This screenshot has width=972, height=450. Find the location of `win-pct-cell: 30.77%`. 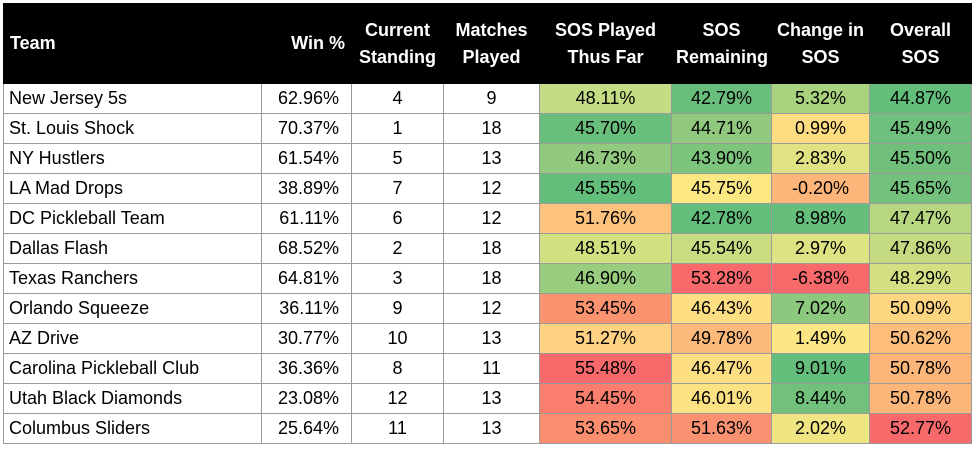

win-pct-cell: 30.77% is located at coordinates (306, 338).